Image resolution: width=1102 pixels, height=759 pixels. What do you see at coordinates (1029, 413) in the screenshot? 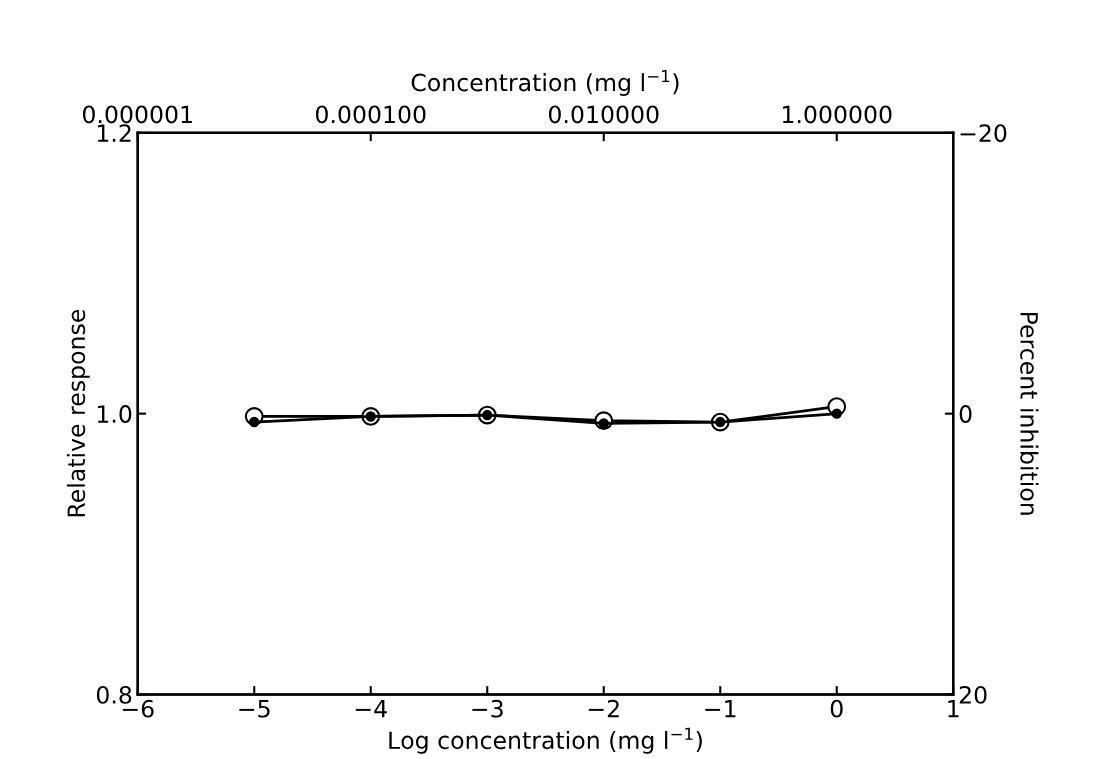
I see `y2-axis-title: Percent inhibition` at bounding box center [1029, 413].